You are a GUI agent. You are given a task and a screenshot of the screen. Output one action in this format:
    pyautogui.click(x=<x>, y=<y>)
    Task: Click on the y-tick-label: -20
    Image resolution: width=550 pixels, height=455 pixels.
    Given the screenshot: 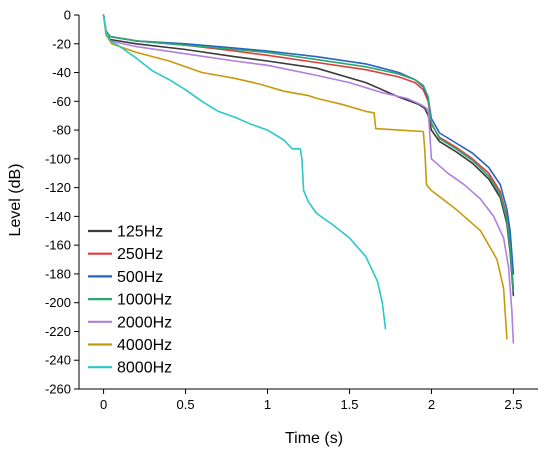 What is the action you would take?
    pyautogui.click(x=61, y=43)
    